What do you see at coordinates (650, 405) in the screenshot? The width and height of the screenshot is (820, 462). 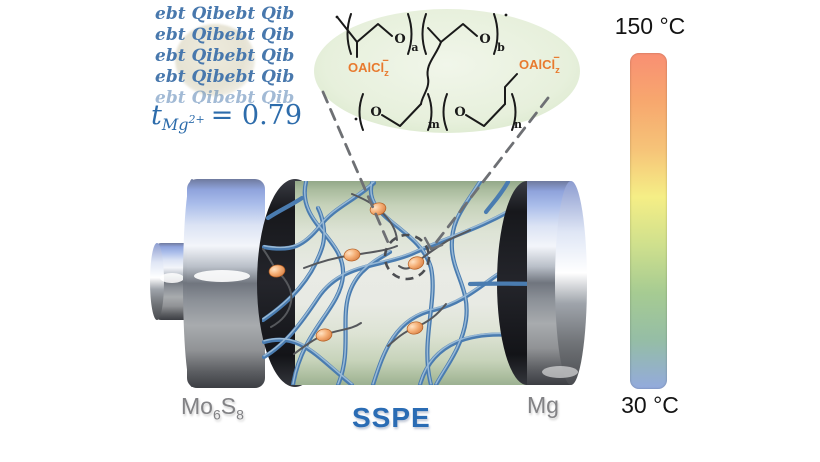 I see `colorbar-min-label: 30 °C` at bounding box center [650, 405].